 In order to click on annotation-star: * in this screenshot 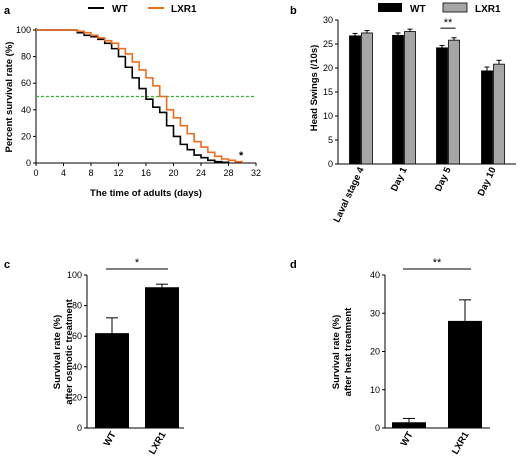, I will do `click(241, 156)`.